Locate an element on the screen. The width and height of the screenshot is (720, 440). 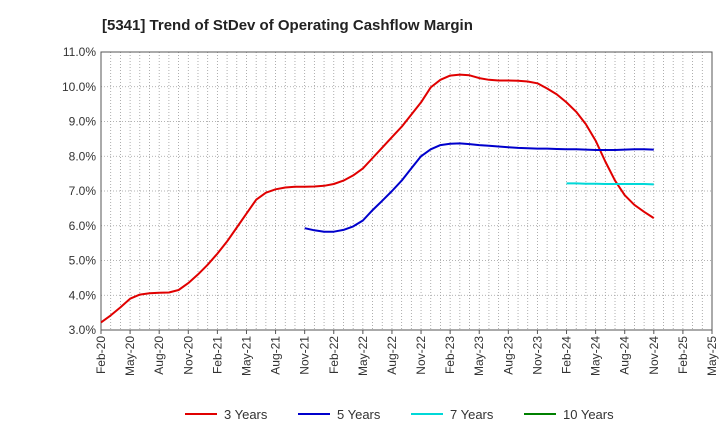
x-tick-label: Feb-22 is located at coordinates (334, 355).